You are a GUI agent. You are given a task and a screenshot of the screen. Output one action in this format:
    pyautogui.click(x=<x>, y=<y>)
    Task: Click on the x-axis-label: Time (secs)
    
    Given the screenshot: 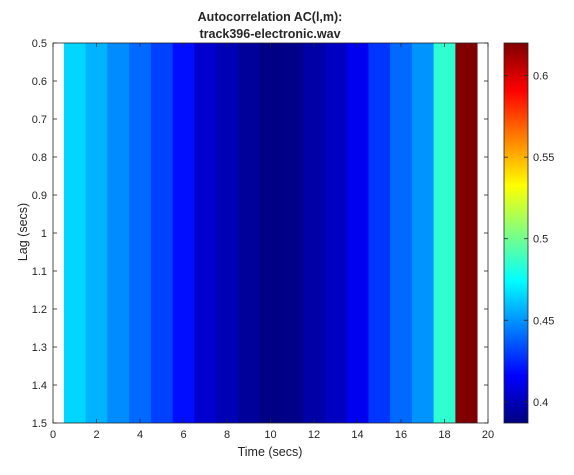 What is the action you would take?
    pyautogui.click(x=270, y=452)
    